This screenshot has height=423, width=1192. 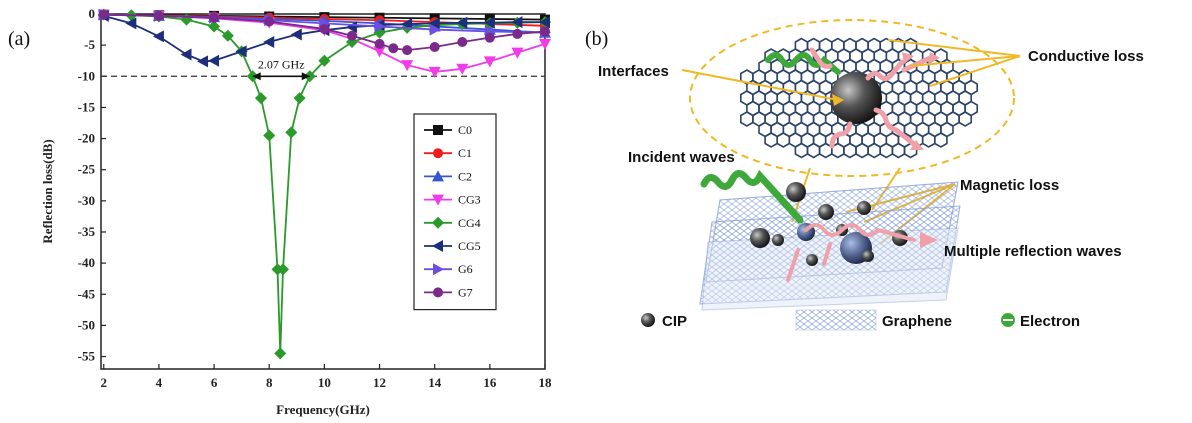 I want to click on x-tick-label: 12, so click(x=379, y=382).